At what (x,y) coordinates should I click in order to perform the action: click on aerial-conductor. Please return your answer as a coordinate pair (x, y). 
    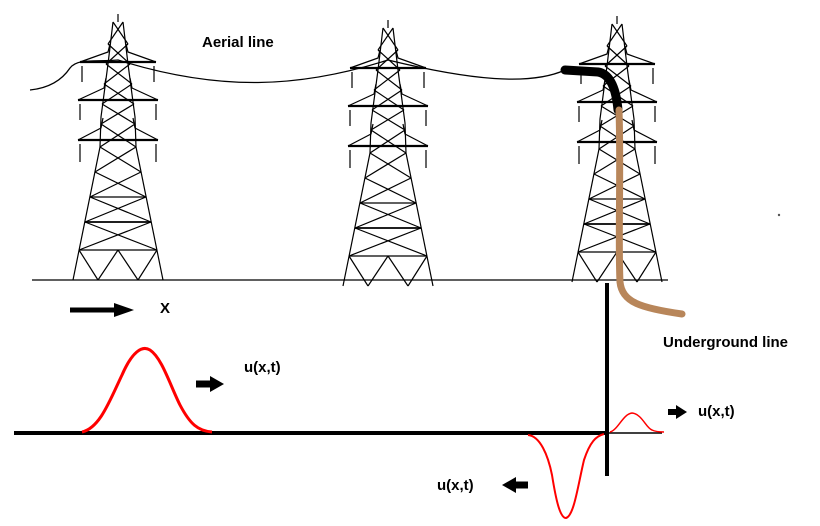
    Looking at the image, I should click on (297, 75).